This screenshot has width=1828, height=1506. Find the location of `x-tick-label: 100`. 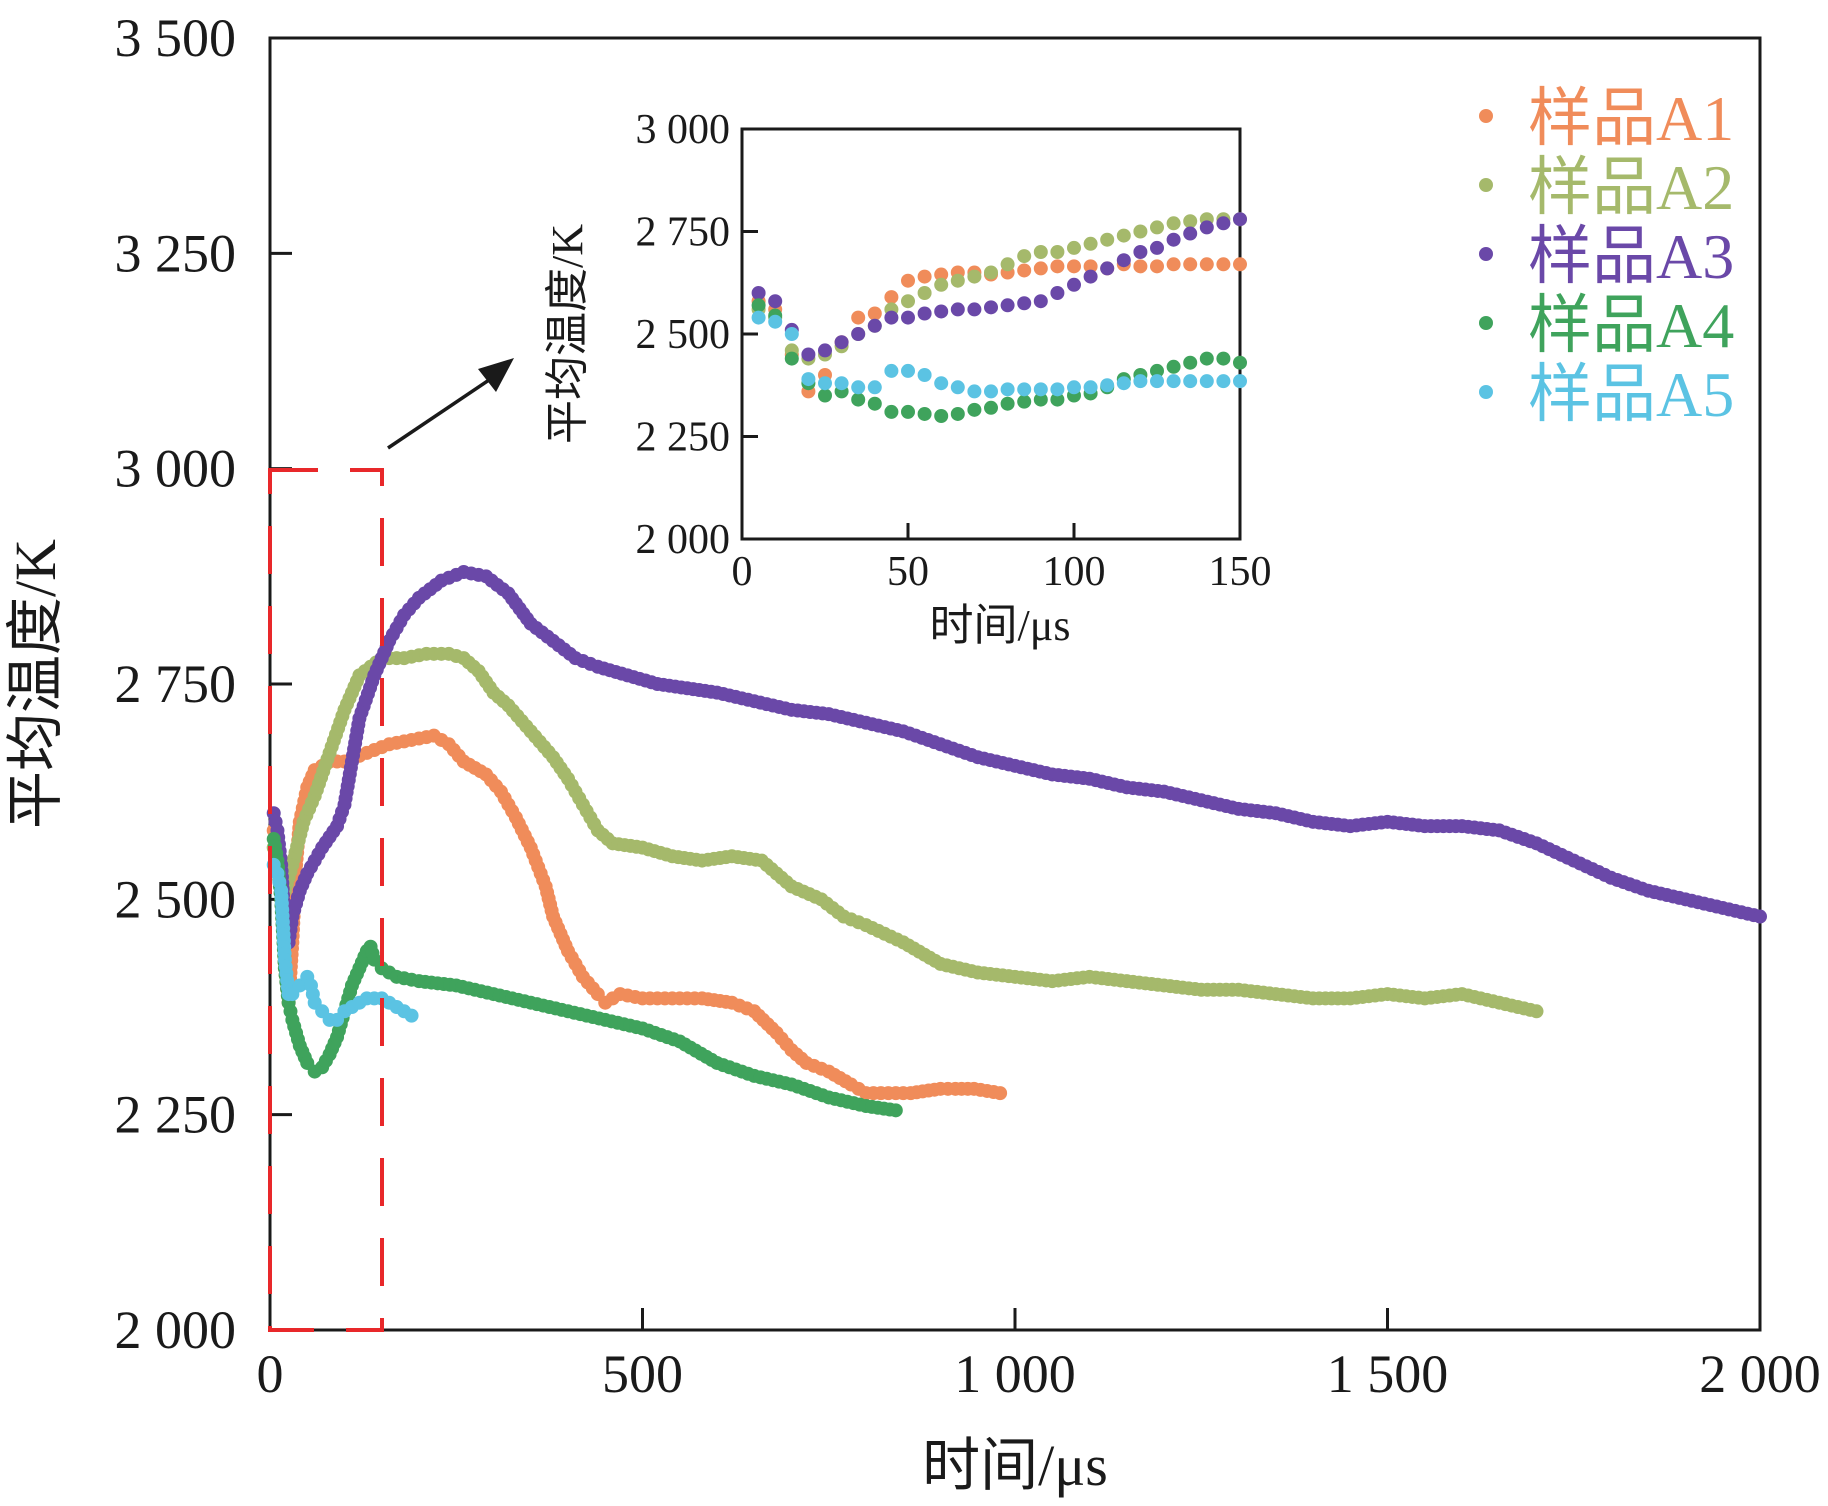

x-tick-label: 100 is located at coordinates (1074, 572).